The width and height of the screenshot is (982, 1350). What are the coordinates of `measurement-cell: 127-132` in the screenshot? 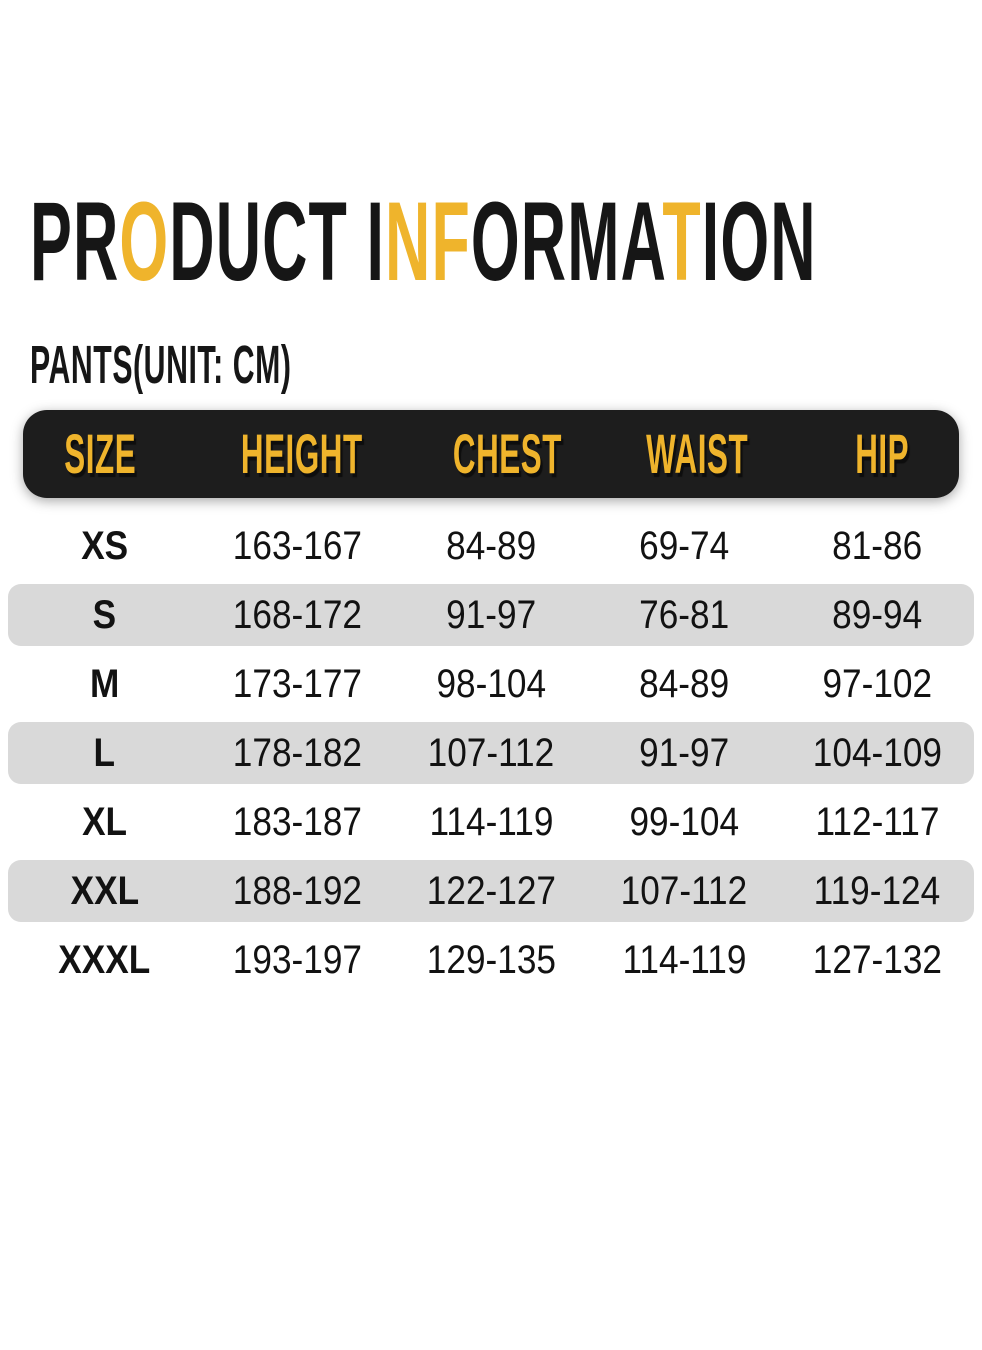 It's located at (877, 960).